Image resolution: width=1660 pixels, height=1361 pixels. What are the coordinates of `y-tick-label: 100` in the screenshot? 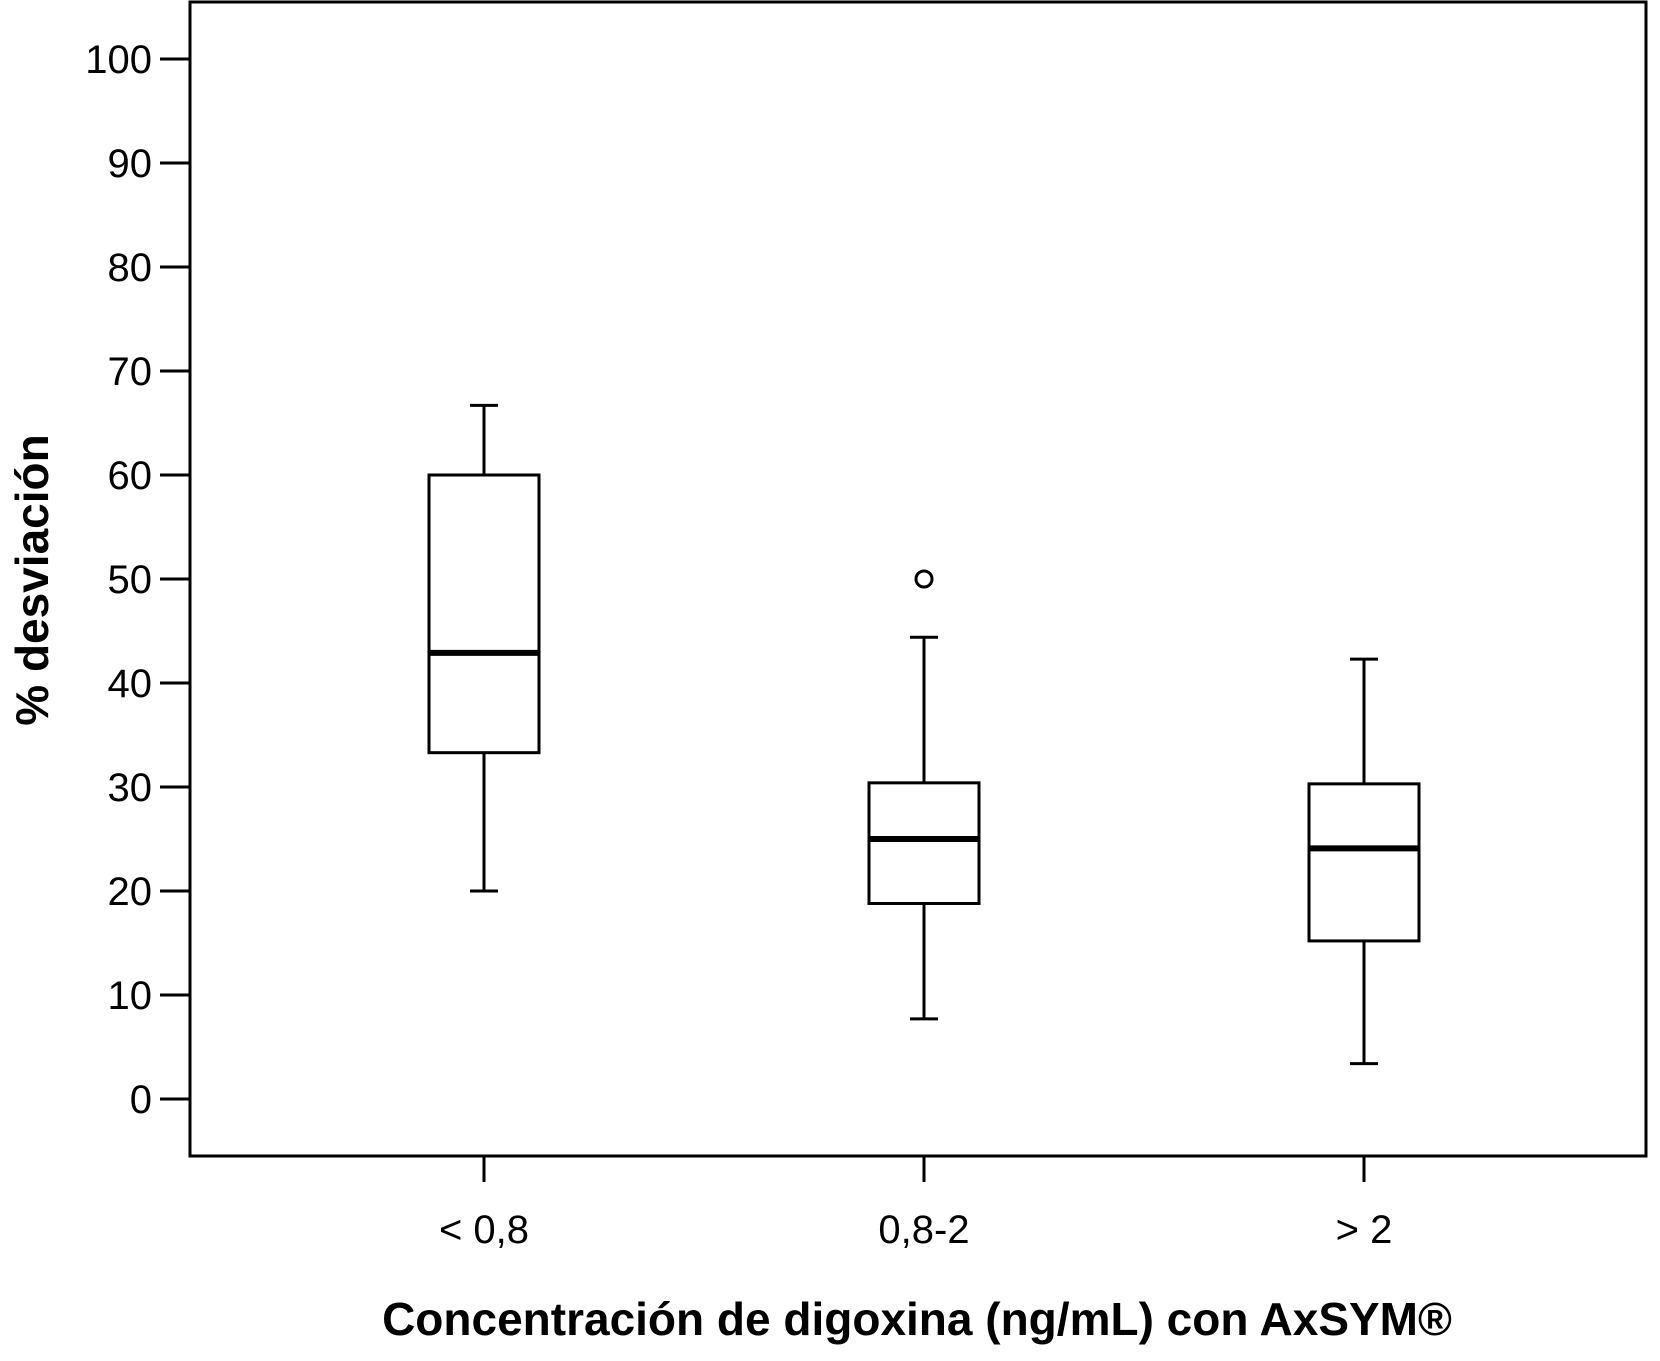 It's located at (118, 60).